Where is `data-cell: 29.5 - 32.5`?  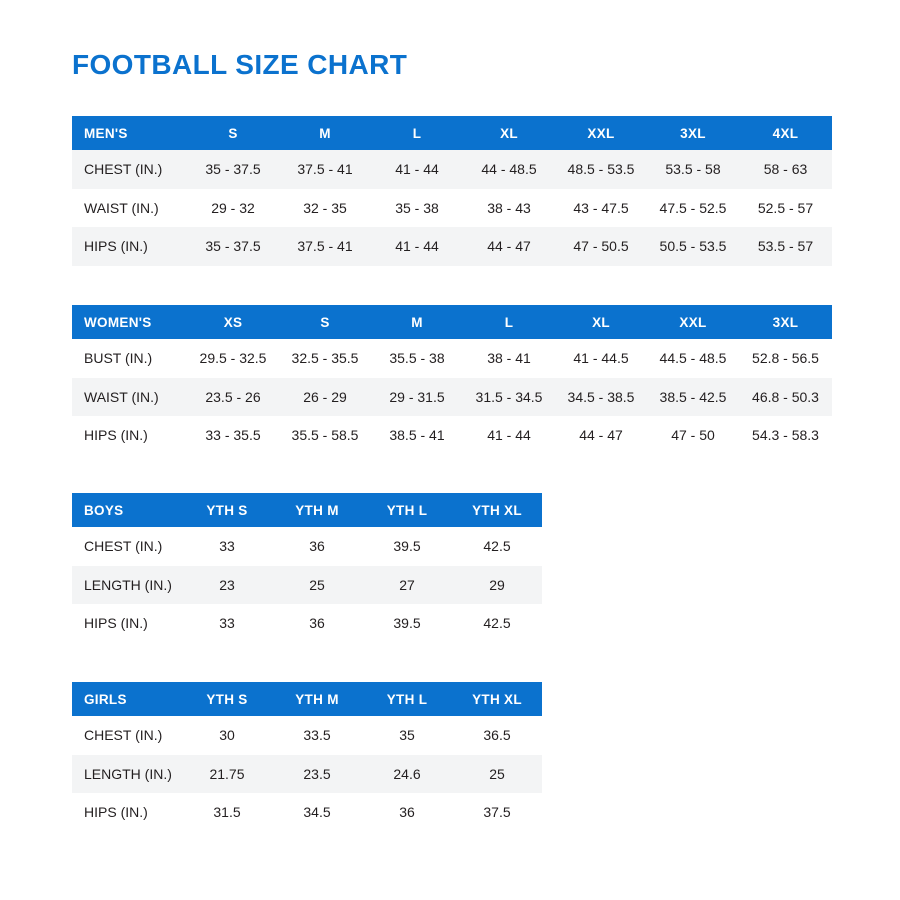 data-cell: 29.5 - 32.5 is located at coordinates (233, 358).